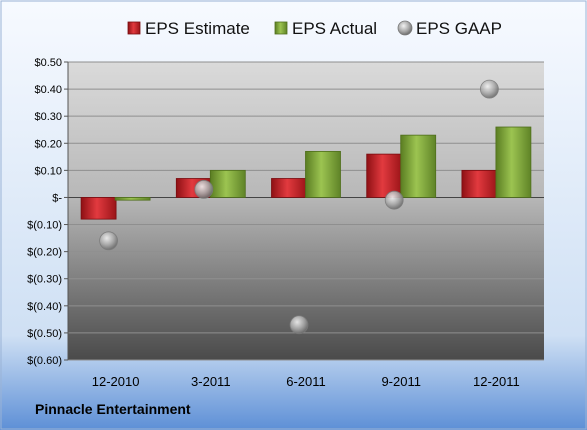  I want to click on legend-label: EPS Estimate, so click(197, 28).